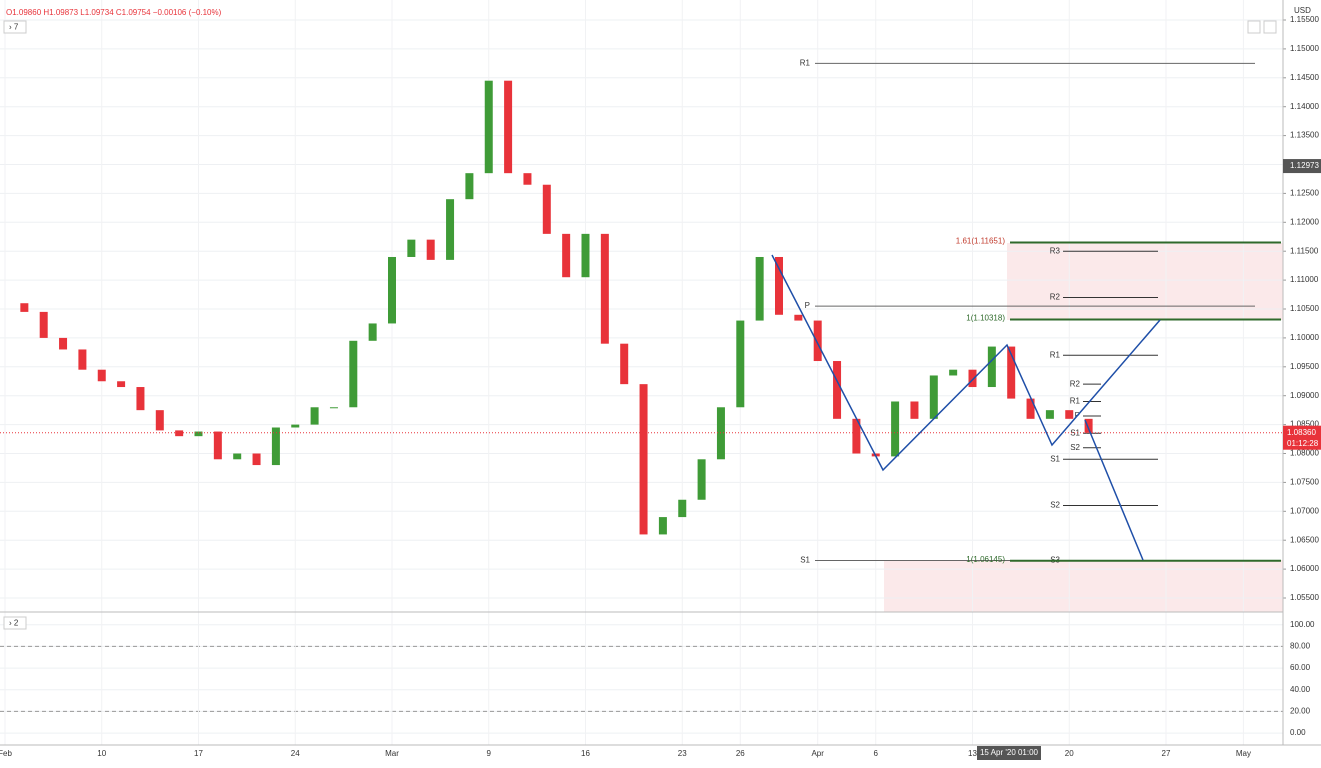 The width and height of the screenshot is (1321, 768). What do you see at coordinates (1304, 135) in the screenshot?
I see `y-tick-label: 1.13500` at bounding box center [1304, 135].